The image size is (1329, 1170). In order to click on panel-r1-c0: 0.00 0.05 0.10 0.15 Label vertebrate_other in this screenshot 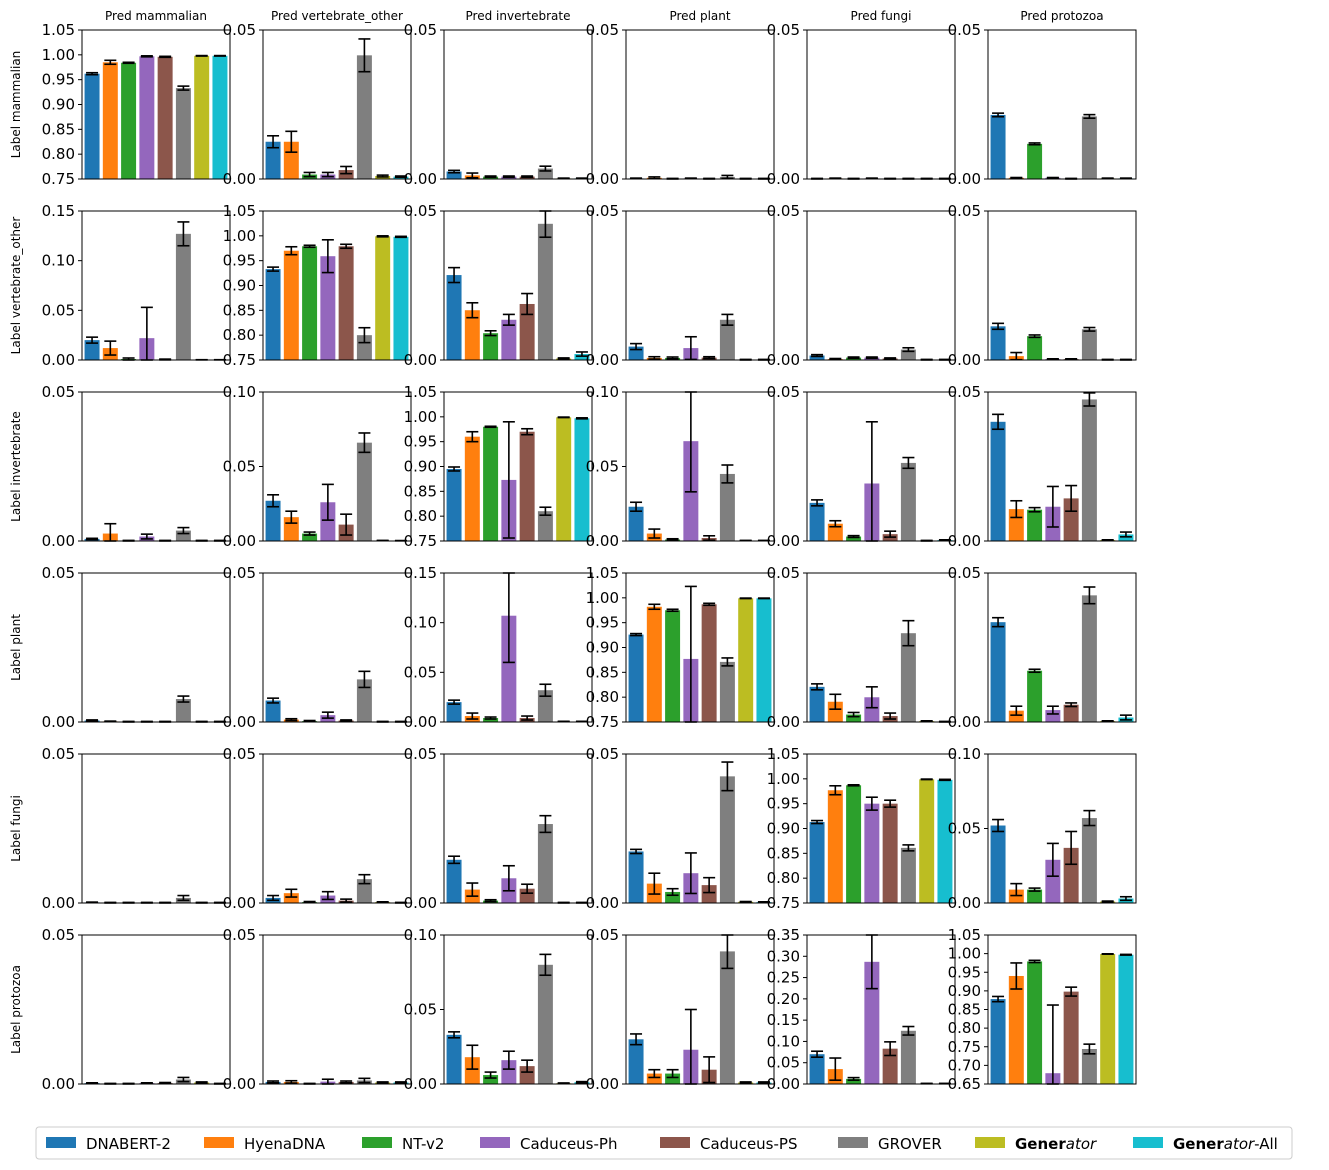, I will do `click(120, 285)`.